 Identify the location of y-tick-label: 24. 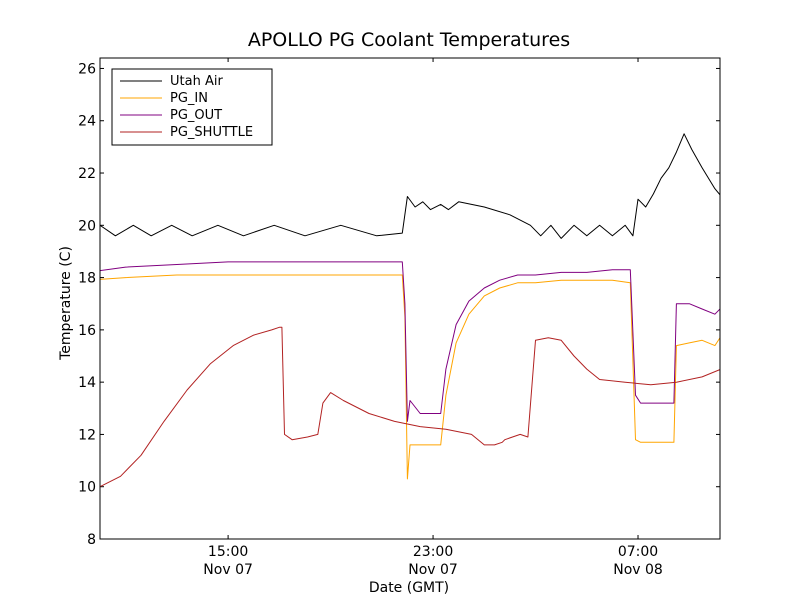
(87, 122).